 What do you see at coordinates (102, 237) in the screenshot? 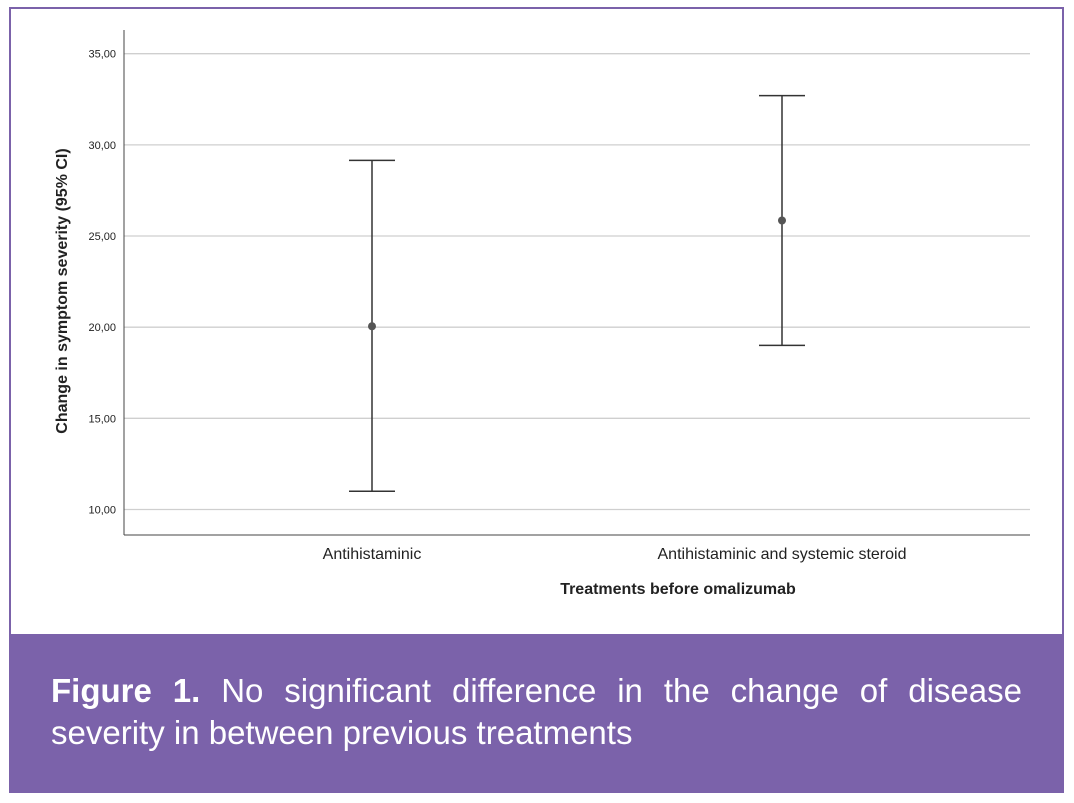
I see `y-tick-label: 25,00` at bounding box center [102, 237].